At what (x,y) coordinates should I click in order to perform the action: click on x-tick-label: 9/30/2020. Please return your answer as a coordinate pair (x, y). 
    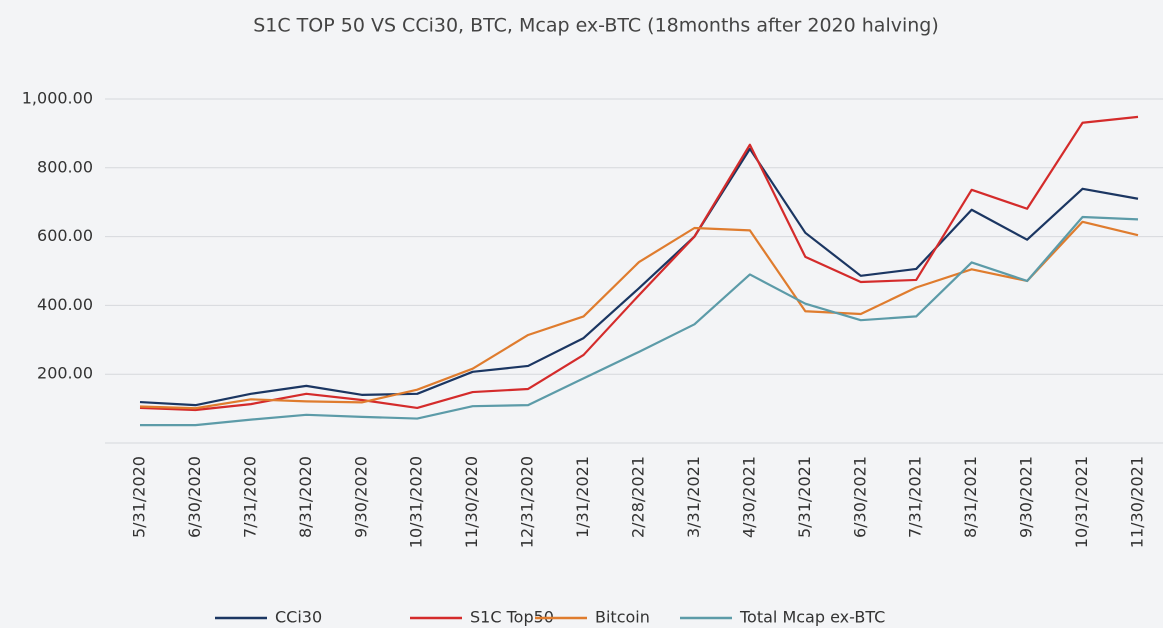
    Looking at the image, I should click on (360, 497).